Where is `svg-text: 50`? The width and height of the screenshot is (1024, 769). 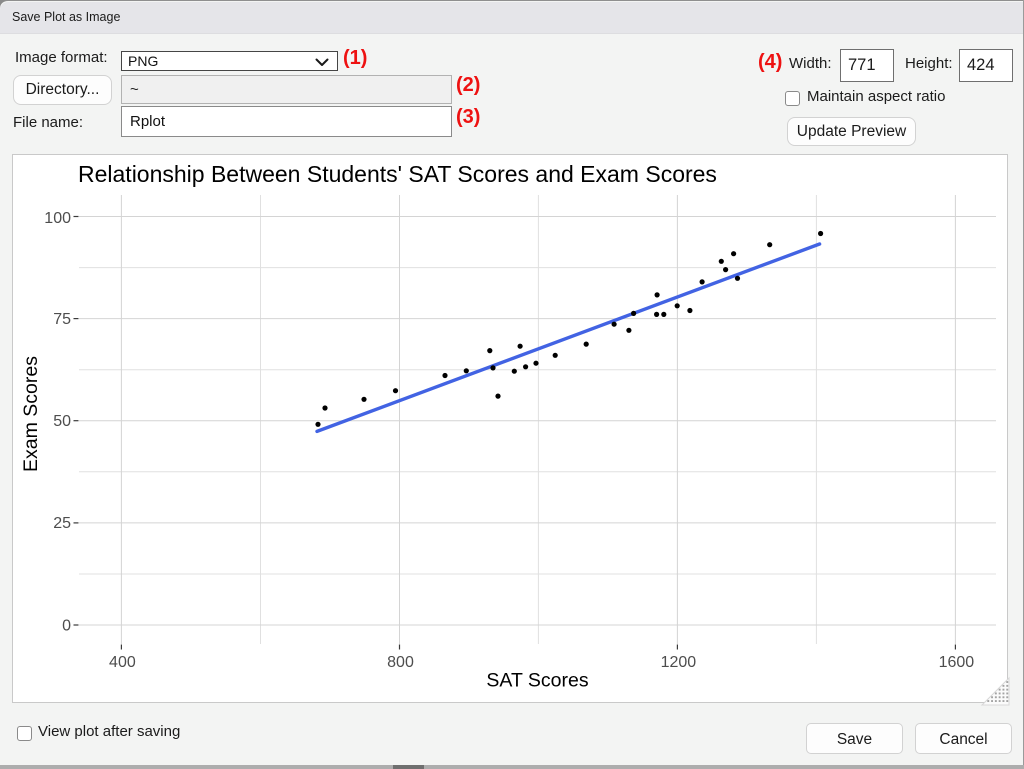 svg-text: 50 is located at coordinates (62, 421).